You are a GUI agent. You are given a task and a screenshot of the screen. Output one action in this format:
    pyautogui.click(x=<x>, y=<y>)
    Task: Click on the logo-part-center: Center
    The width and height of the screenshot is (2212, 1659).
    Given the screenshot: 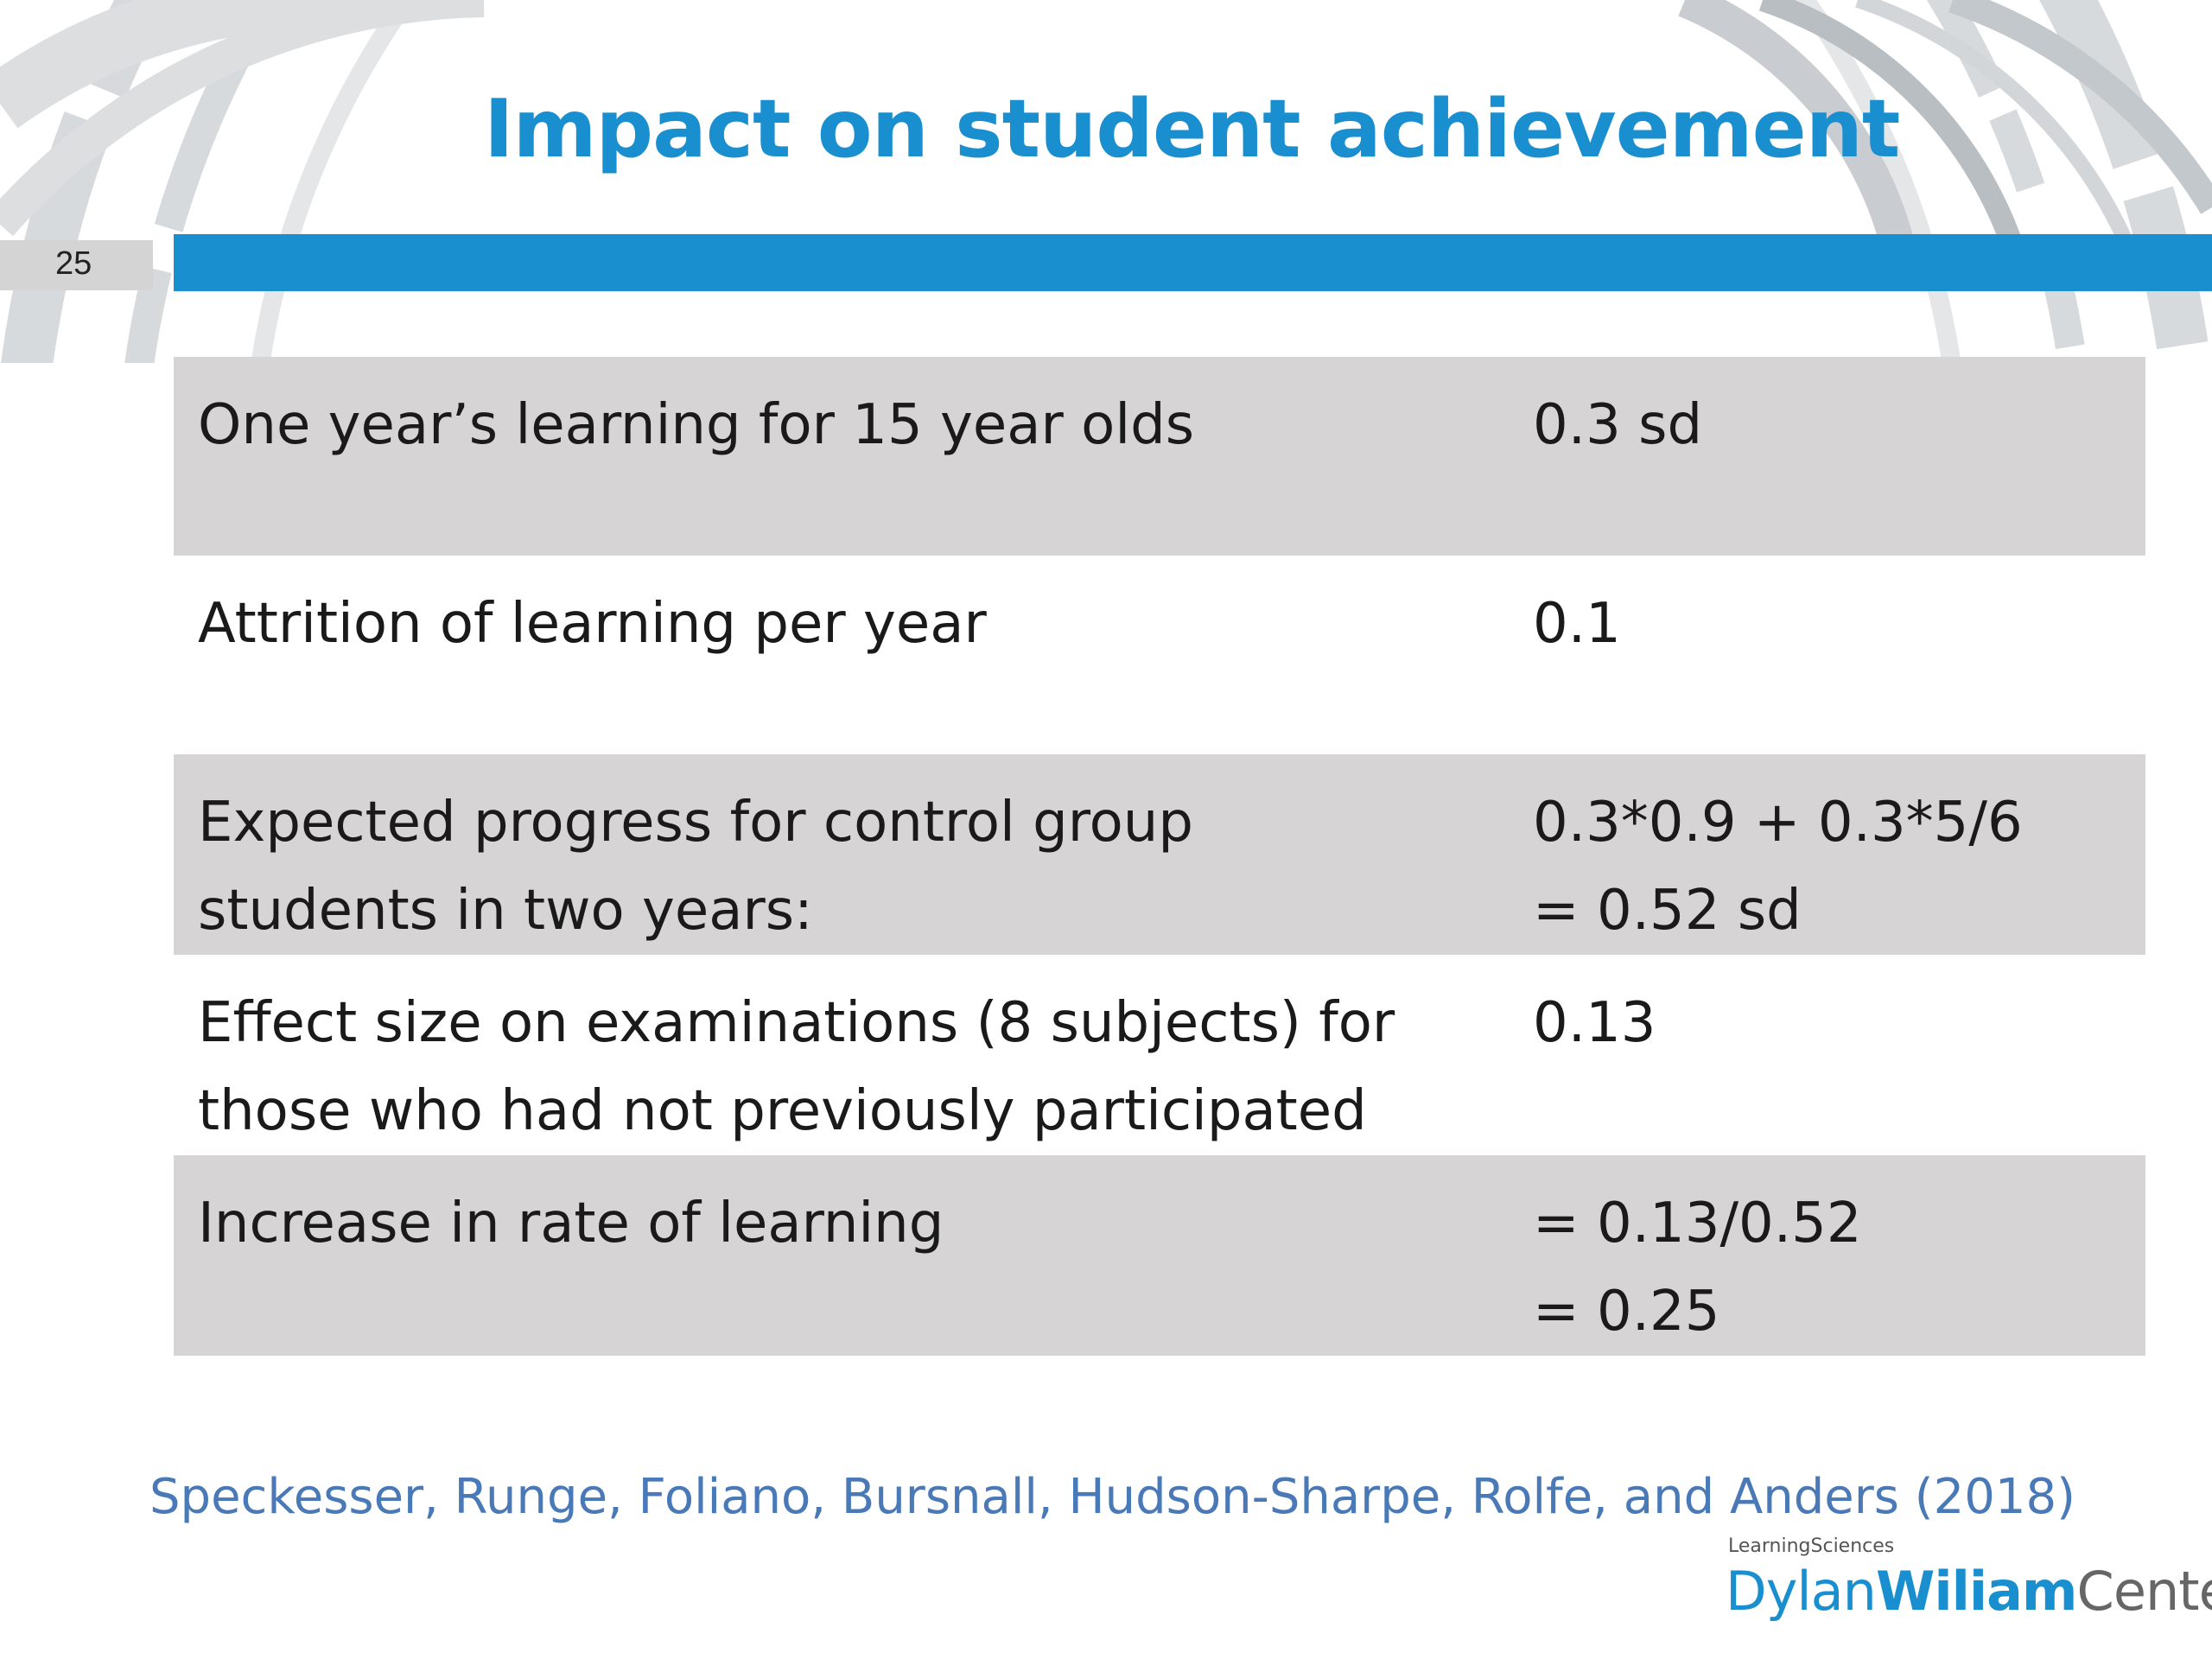 What is the action you would take?
    pyautogui.click(x=2144, y=1591)
    